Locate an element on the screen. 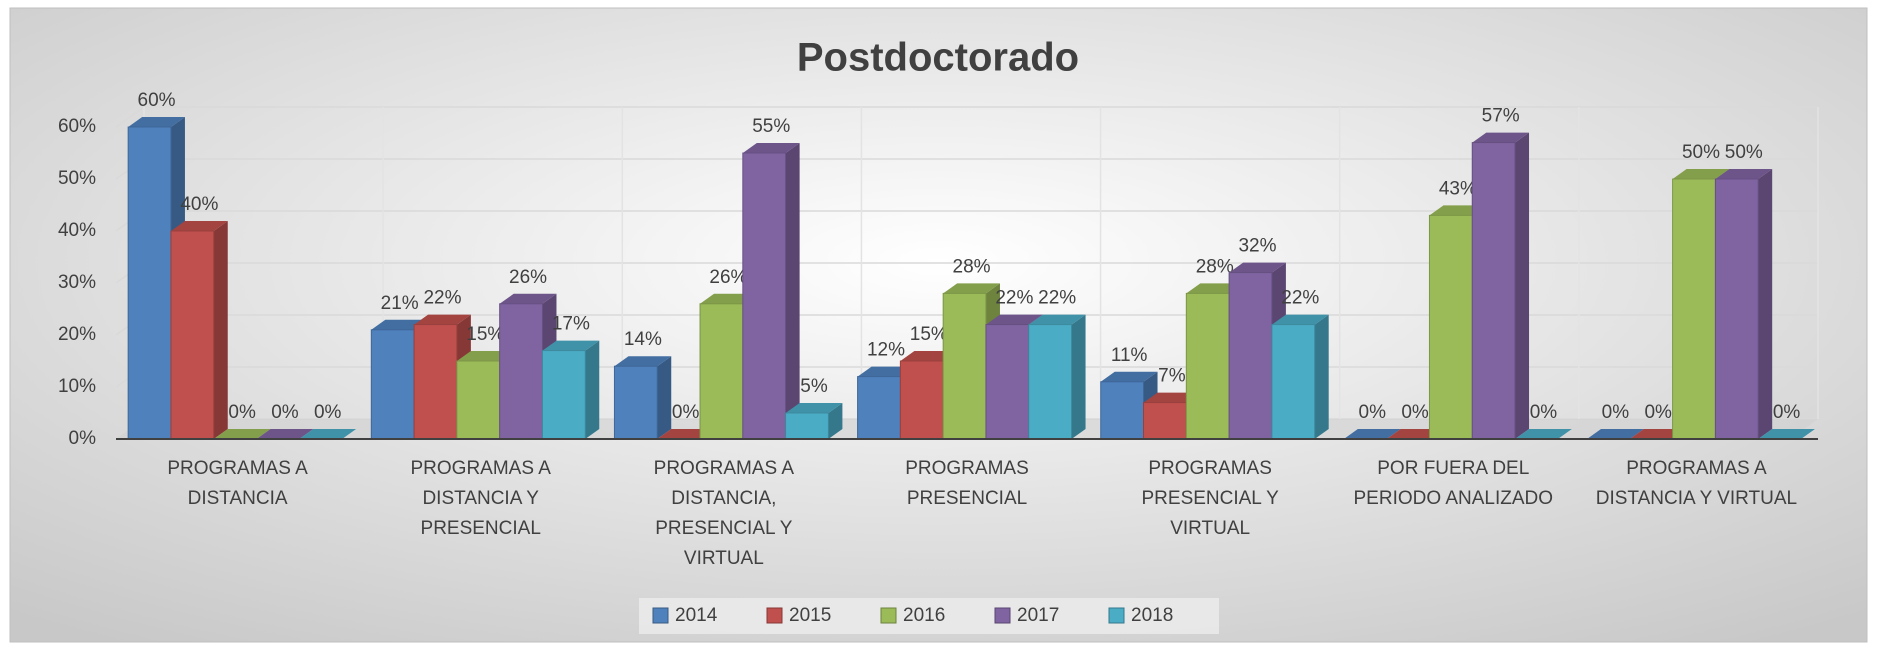 This screenshot has height=650, width=1877. value-label: 60% is located at coordinates (157, 100).